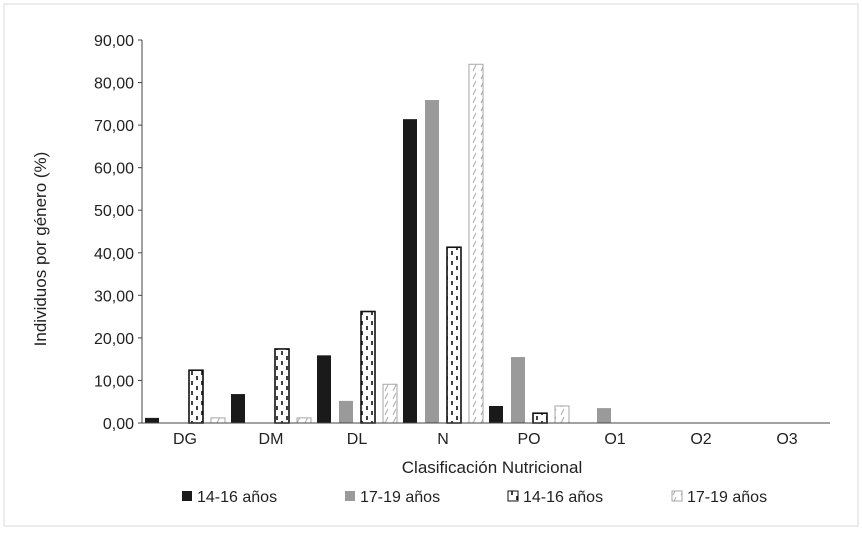 Image resolution: width=862 pixels, height=535 pixels. Describe the element at coordinates (114, 84) in the screenshot. I see `y-tick-label: 80,00` at that location.